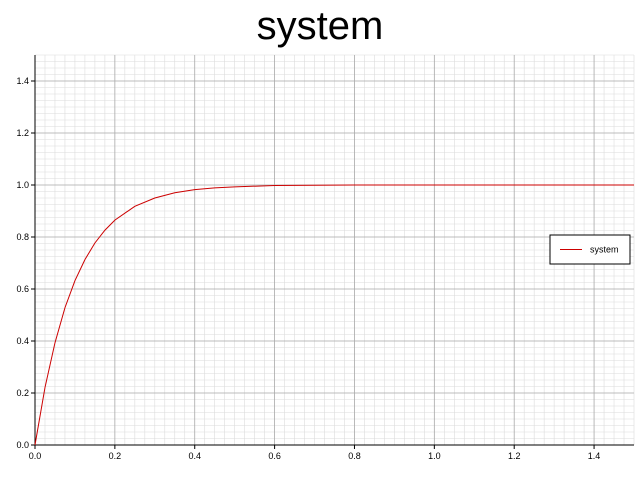 This screenshot has height=485, width=640. Describe the element at coordinates (354, 456) in the screenshot. I see `x-tick-label: 0.8` at that location.